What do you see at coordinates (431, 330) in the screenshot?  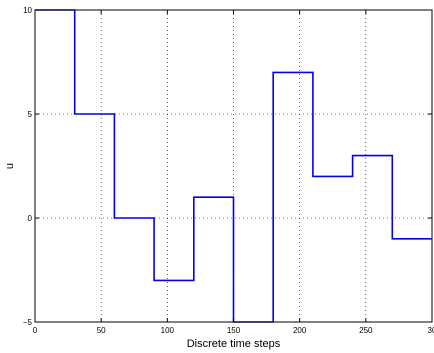 I see `x-tick-label: 30` at bounding box center [431, 330].